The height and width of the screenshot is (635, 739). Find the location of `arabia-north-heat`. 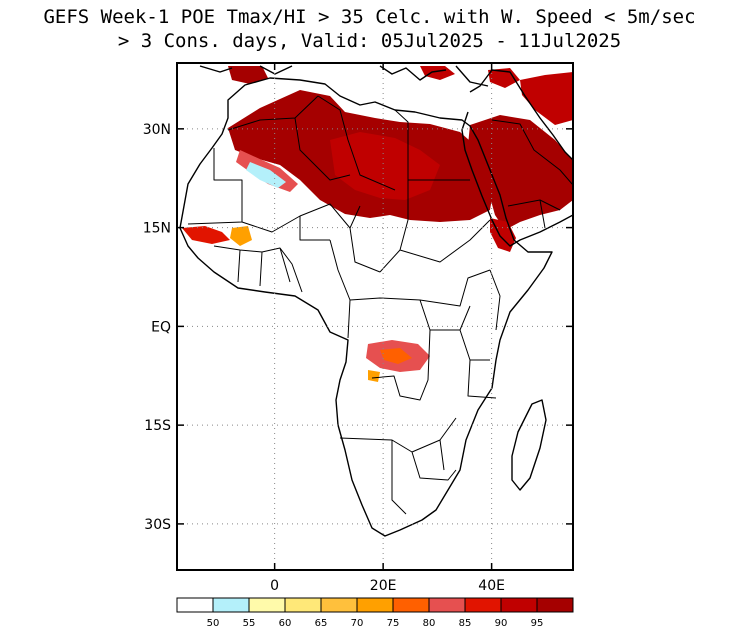

arabia-north-heat is located at coordinates (546, 98).